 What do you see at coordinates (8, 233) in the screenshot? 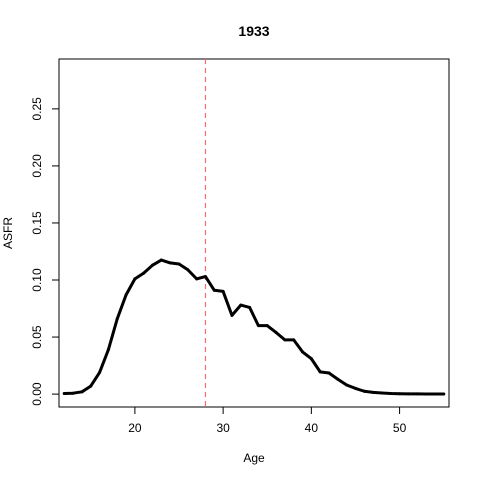
I see `y-axis-label: ASFR` at bounding box center [8, 233].